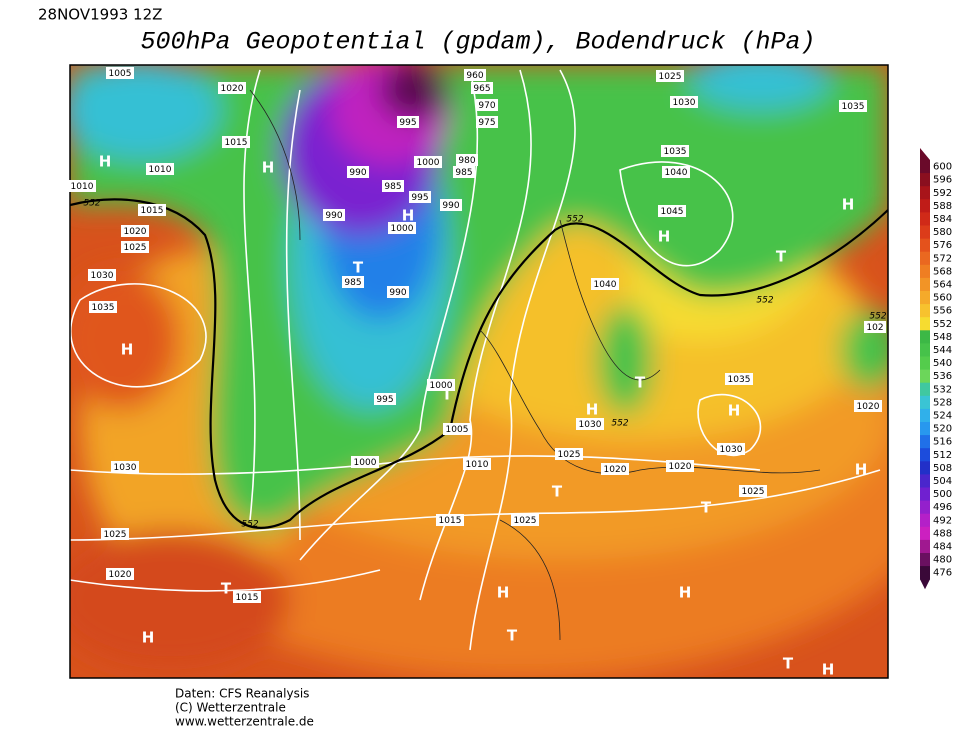 The width and height of the screenshot is (960, 746). Describe the element at coordinates (942, 271) in the screenshot. I see `colorbar-label: 568` at that location.